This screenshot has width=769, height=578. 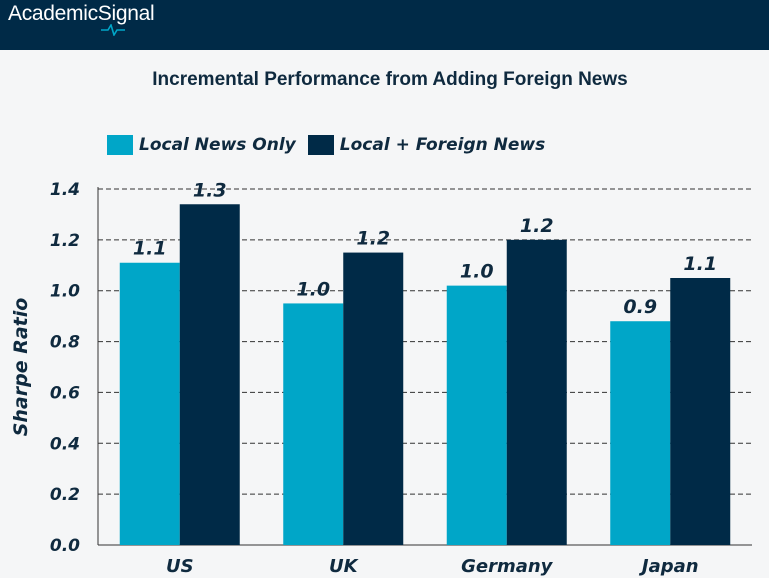 I want to click on legend-swatch-local, so click(x=120, y=145).